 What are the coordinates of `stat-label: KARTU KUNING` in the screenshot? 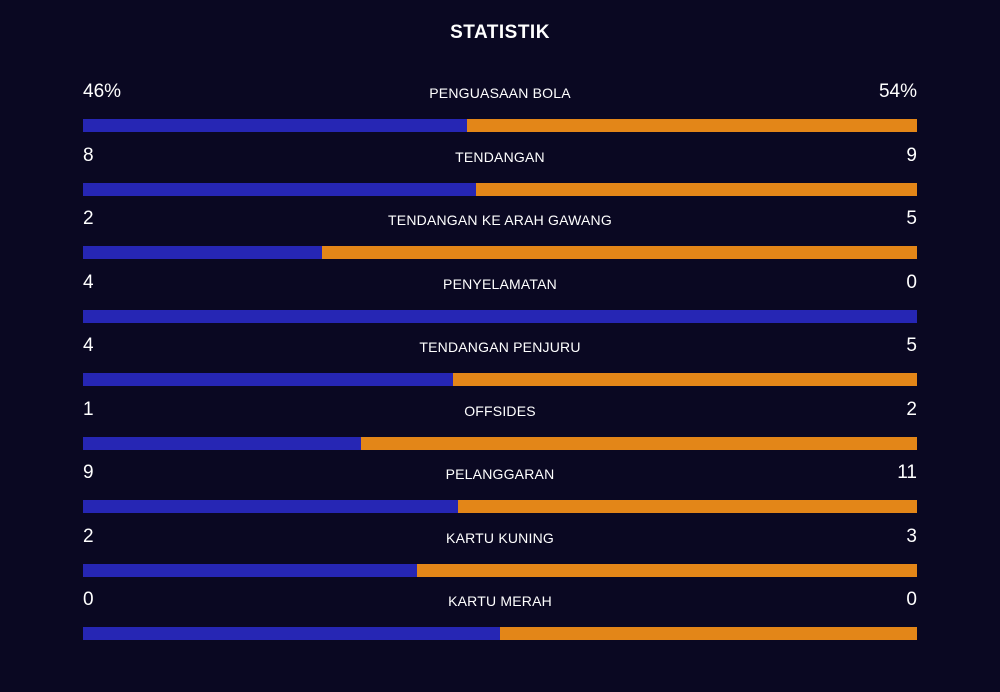 It's located at (500, 537).